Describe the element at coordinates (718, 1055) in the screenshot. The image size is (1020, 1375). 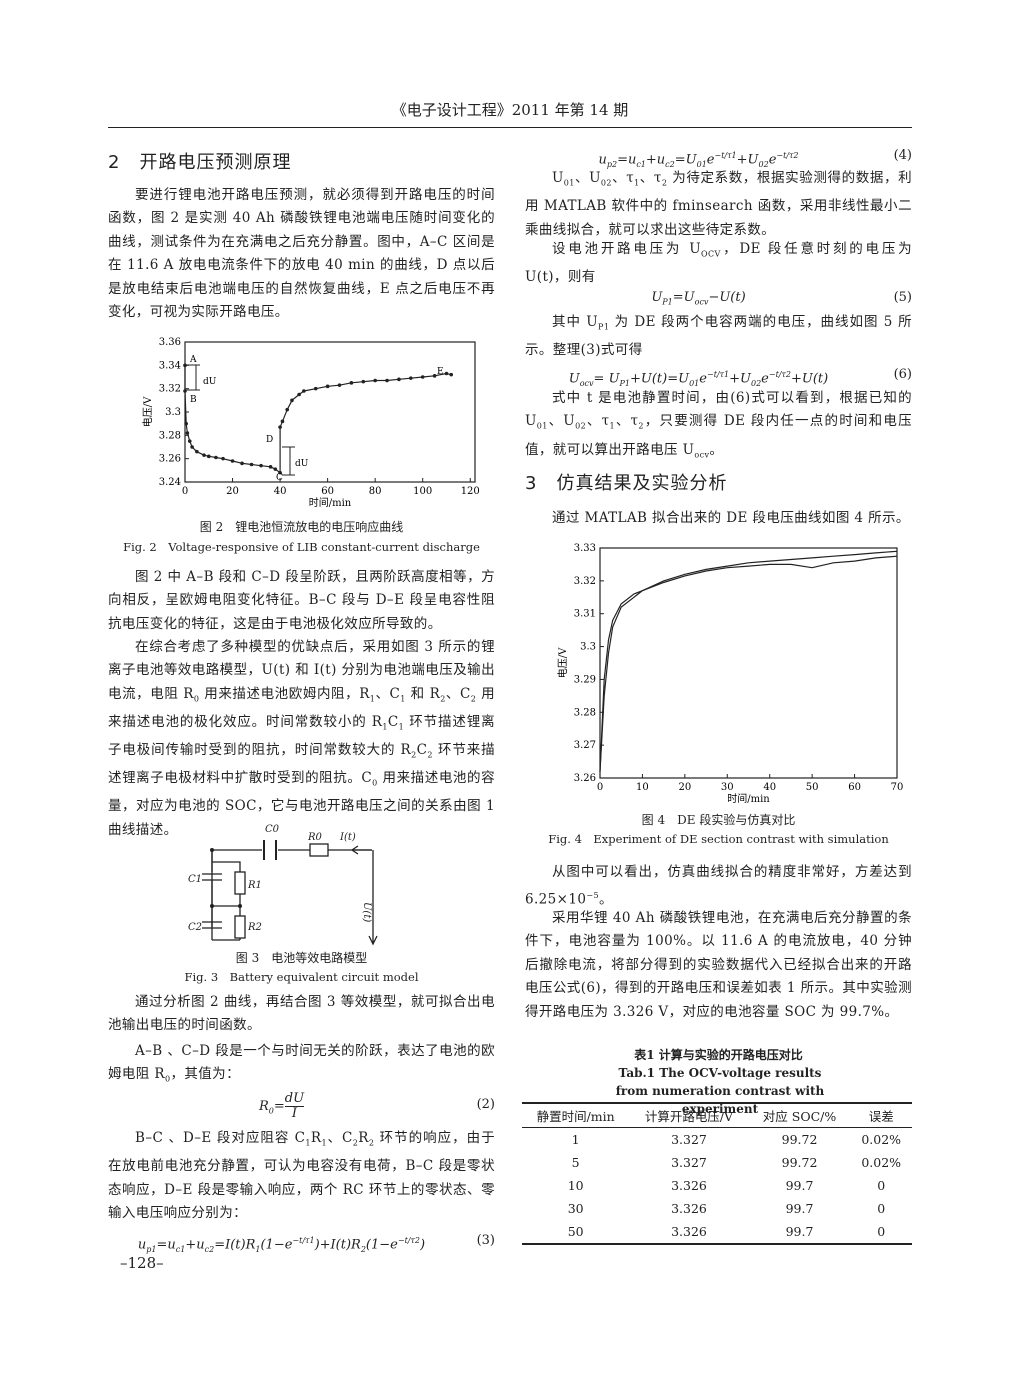
I see `table-caption: 表1 计算与实验的开路电压对比` at that location.